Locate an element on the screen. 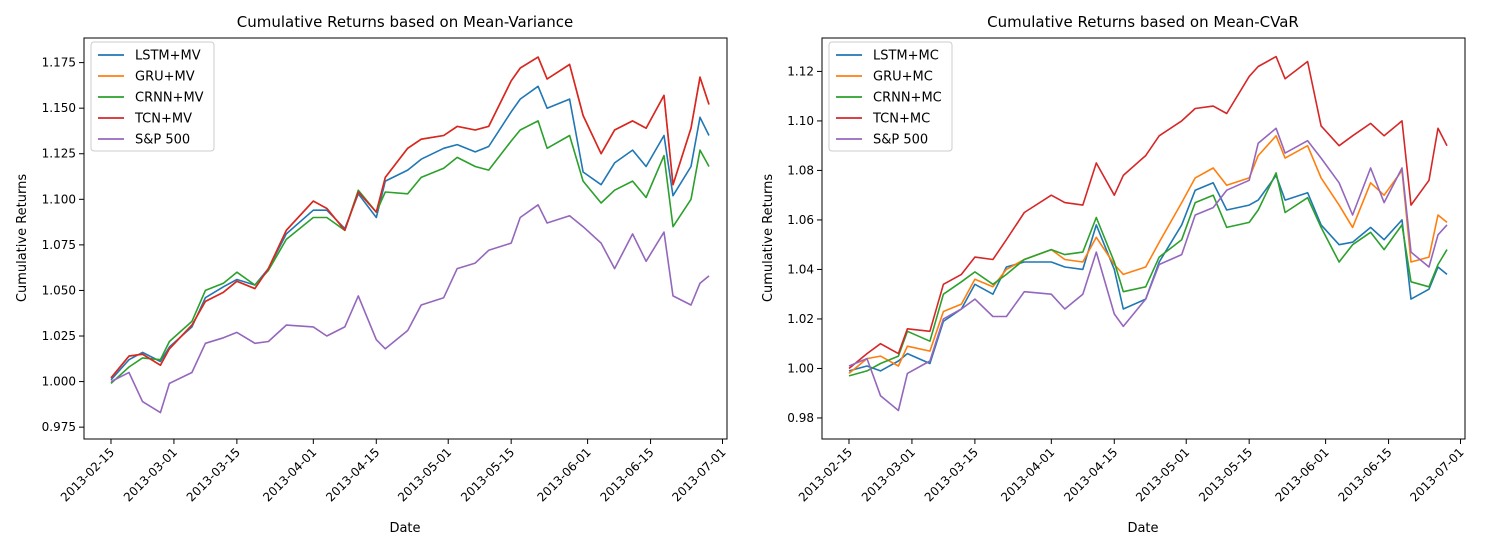 Image resolution: width=1500 pixels, height=550 pixels. y-tick-label: 1.175 is located at coordinates (59, 63).